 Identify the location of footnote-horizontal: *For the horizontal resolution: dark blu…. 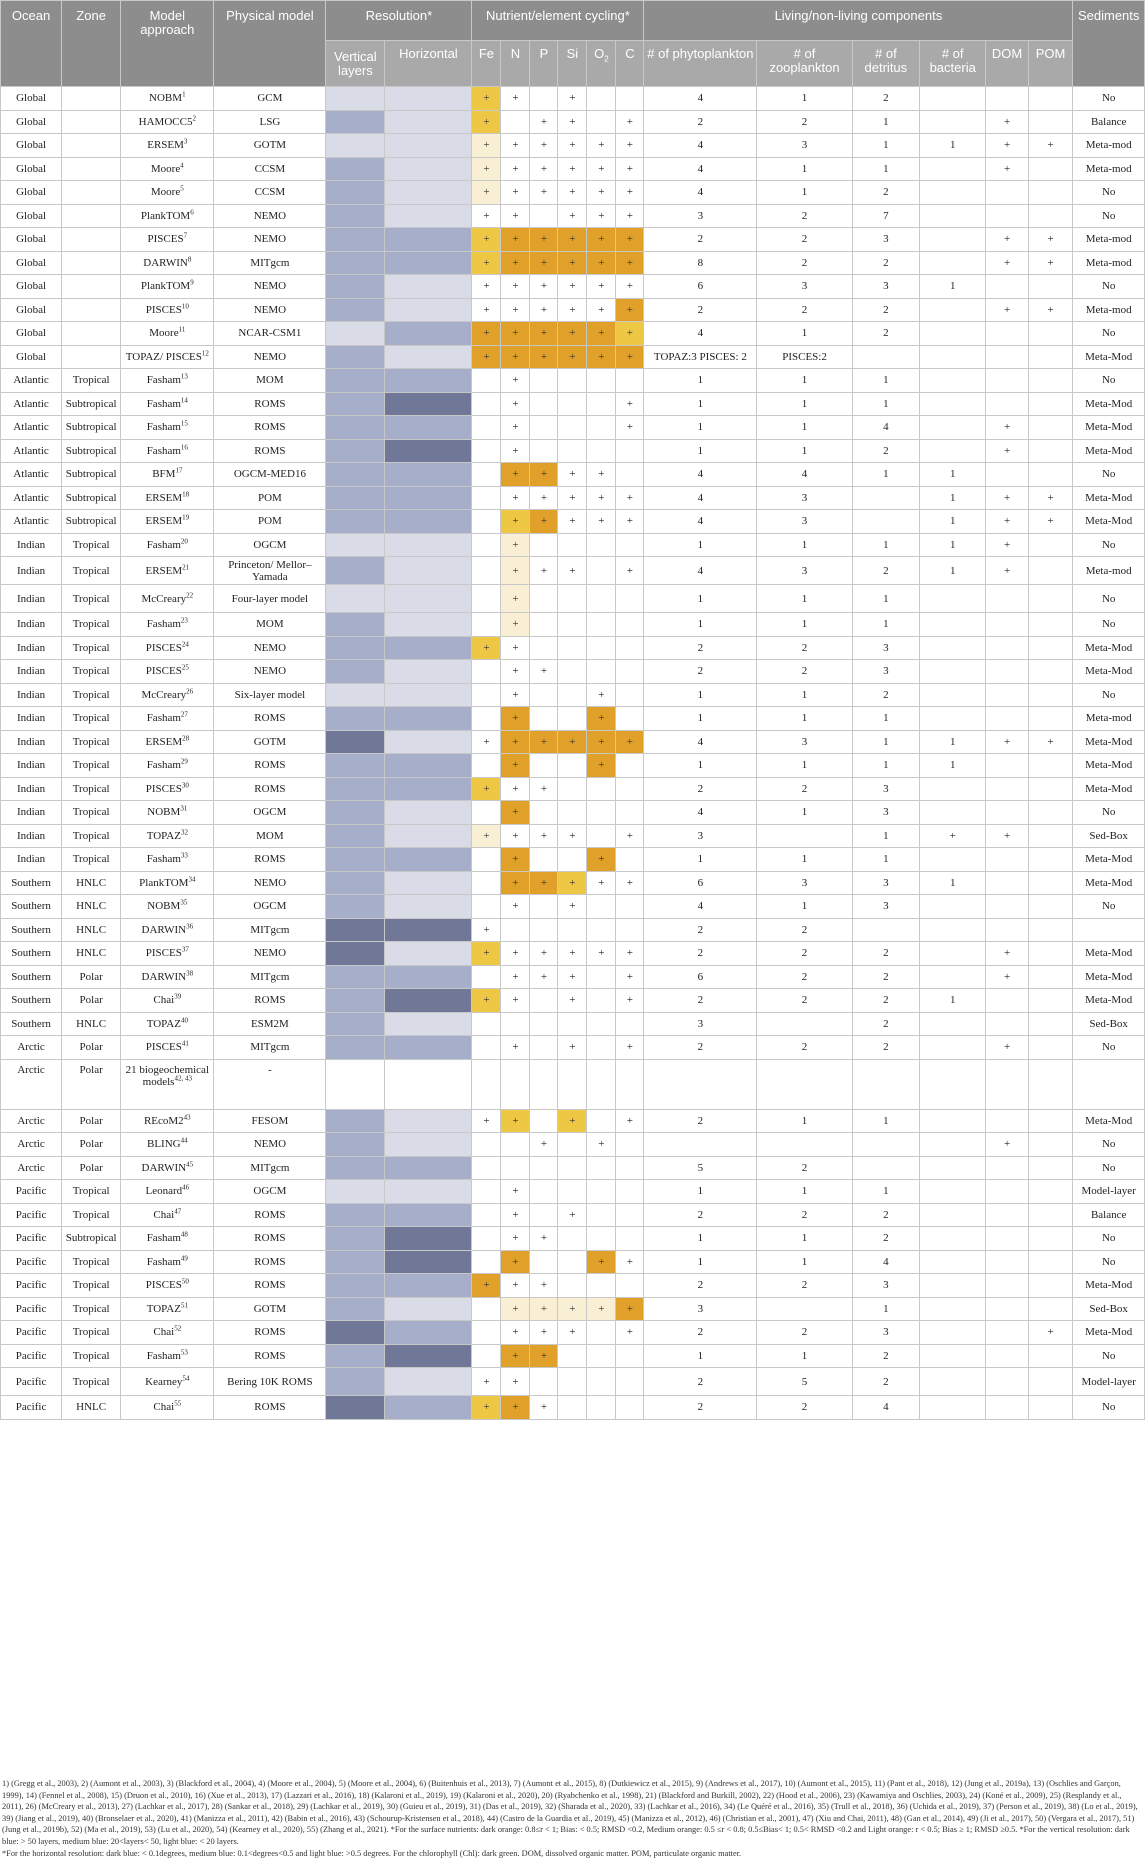
(372, 1853).